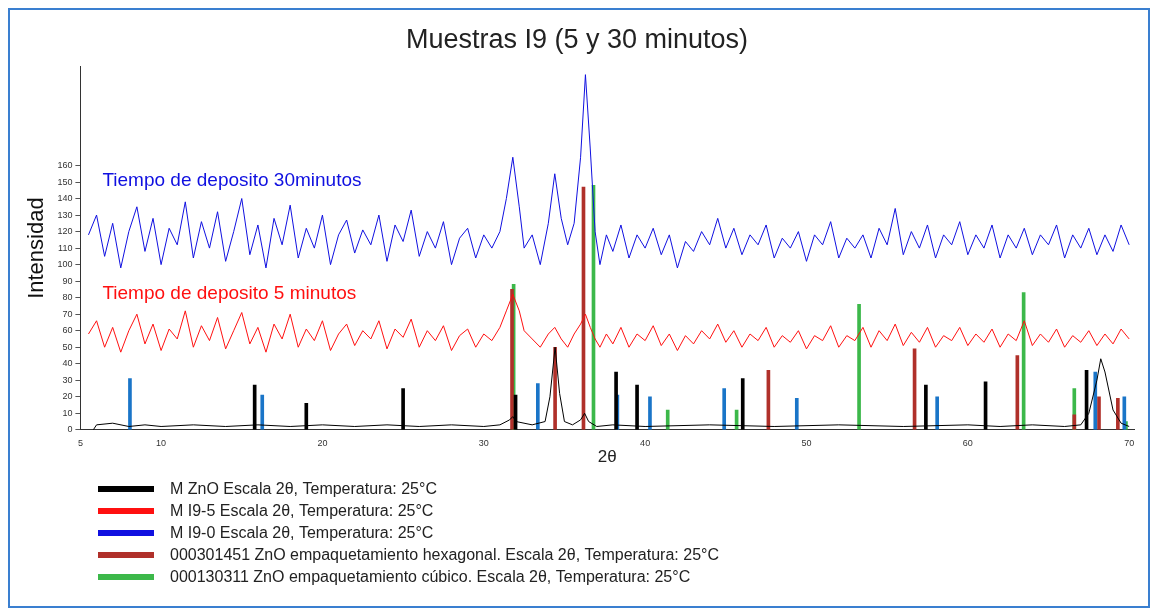 The width and height of the screenshot is (1158, 616). Describe the element at coordinates (65, 264) in the screenshot. I see `y-tick-label: 100` at that location.